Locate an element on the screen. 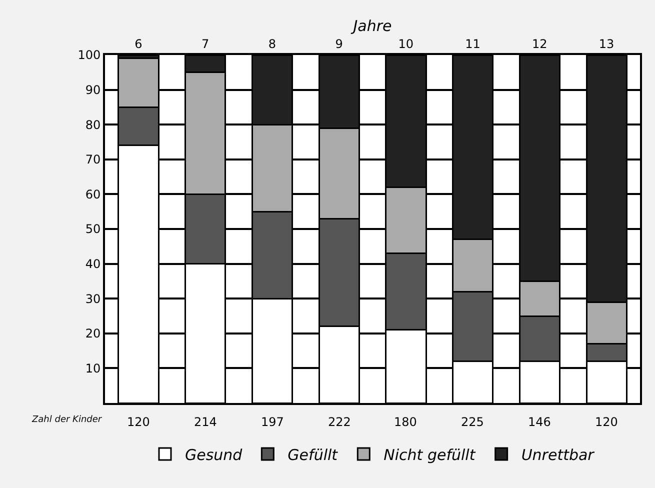 This screenshot has height=488, width=655. text: 197 is located at coordinates (272, 422).